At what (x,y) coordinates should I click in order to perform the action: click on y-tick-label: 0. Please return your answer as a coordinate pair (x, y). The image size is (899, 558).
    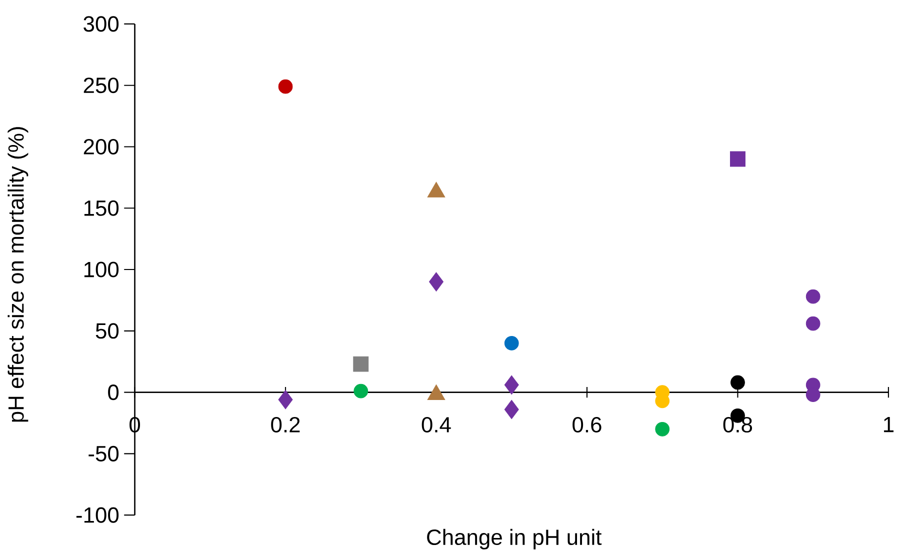
    Looking at the image, I should click on (113, 392).